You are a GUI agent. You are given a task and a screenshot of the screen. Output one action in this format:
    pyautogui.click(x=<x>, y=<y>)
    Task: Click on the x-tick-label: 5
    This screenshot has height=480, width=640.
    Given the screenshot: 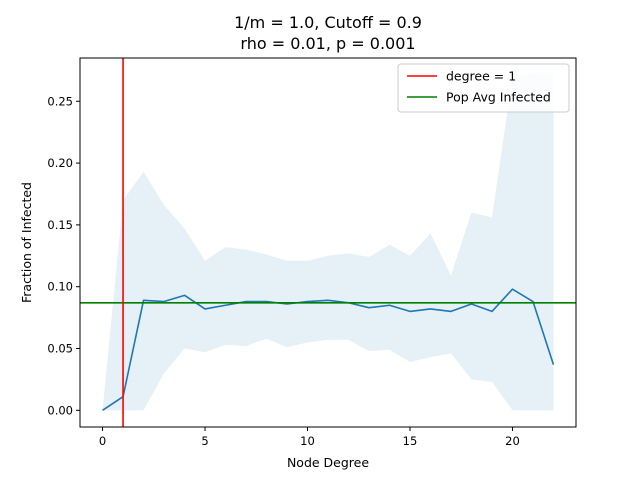 What is the action you would take?
    pyautogui.click(x=204, y=441)
    